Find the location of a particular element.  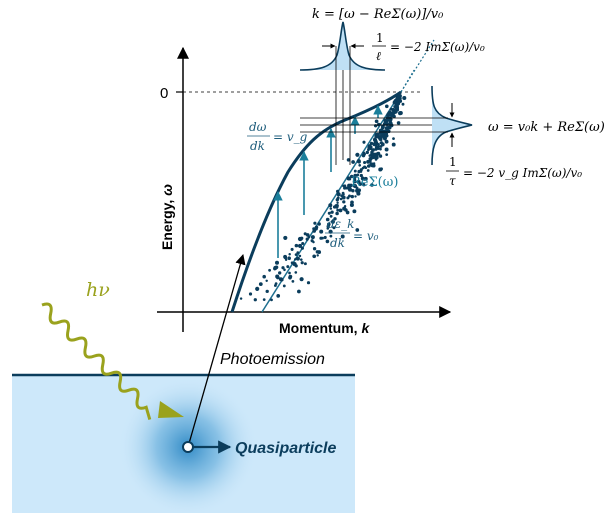

x-axis-label-symbol: k is located at coordinates (365, 328).